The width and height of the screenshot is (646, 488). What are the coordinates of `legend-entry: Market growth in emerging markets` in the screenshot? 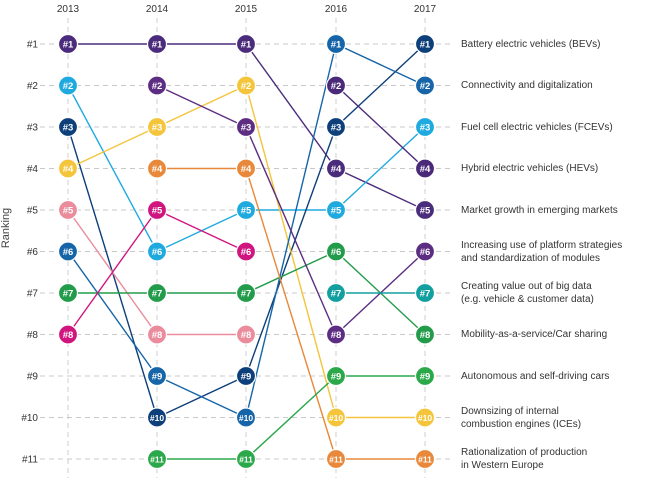 It's located at (539, 210).